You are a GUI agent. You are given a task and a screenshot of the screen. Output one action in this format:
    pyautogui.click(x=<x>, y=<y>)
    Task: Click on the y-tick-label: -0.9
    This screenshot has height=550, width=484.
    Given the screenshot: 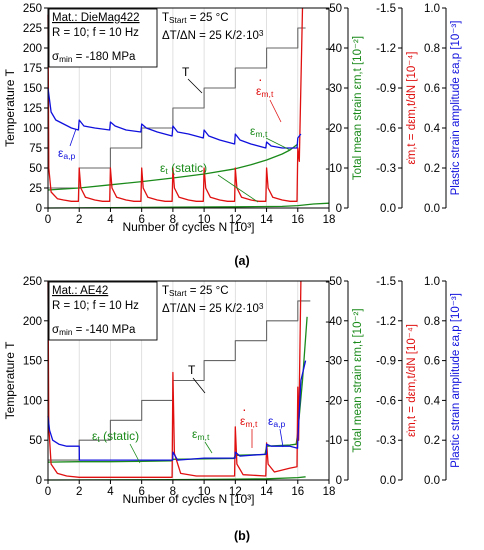 What is the action you would take?
    pyautogui.click(x=386, y=362)
    